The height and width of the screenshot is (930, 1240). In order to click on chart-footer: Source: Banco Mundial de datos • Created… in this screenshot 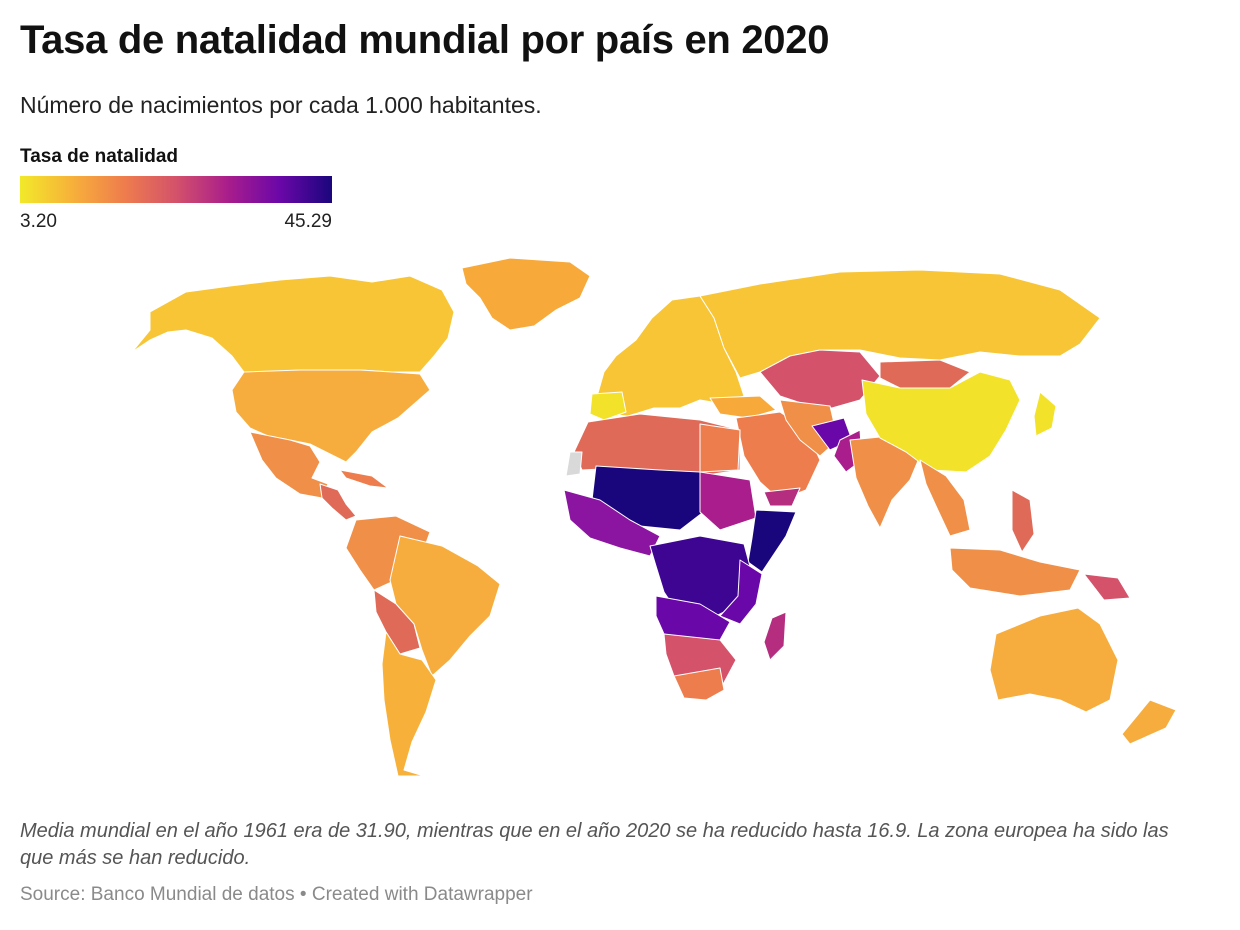, I will do `click(276, 895)`.